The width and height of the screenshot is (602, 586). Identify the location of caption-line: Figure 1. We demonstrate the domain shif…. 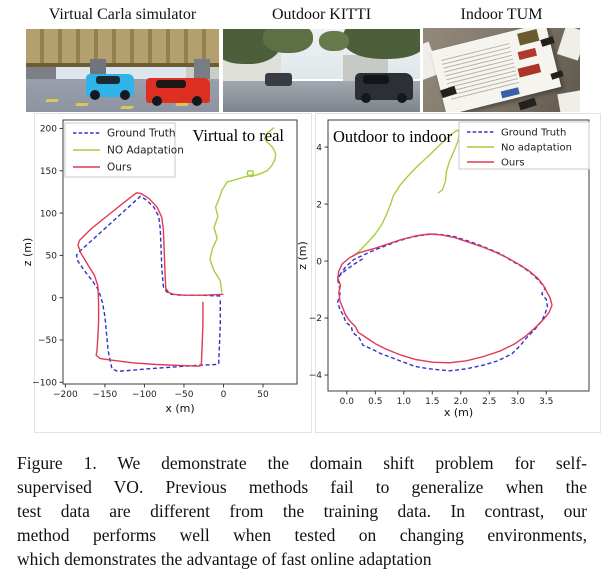
(302, 463).